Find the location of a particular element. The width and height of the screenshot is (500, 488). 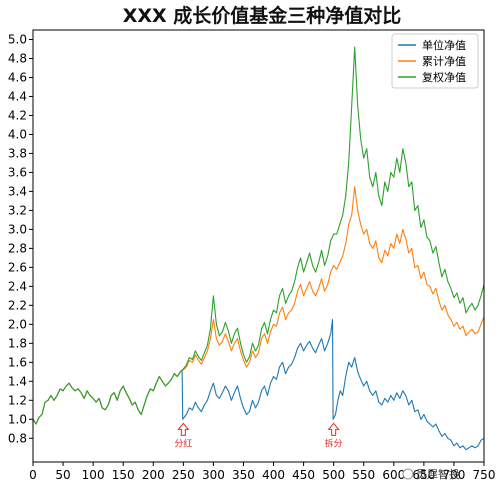

y-tick-label: 3.6 is located at coordinates (17, 172).